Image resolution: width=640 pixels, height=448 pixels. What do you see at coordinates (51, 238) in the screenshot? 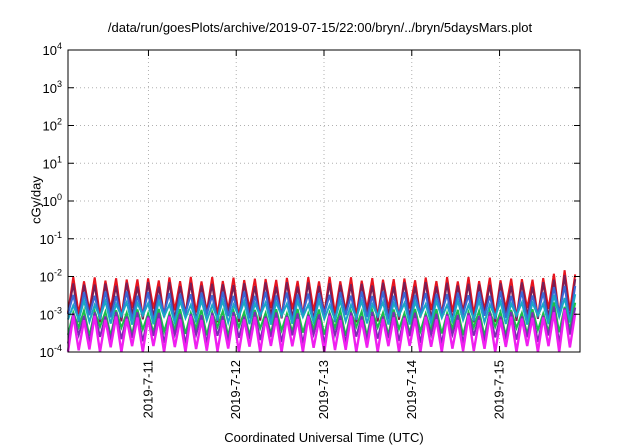
I see `y-tick-label: 10⁻¹` at bounding box center [51, 238].